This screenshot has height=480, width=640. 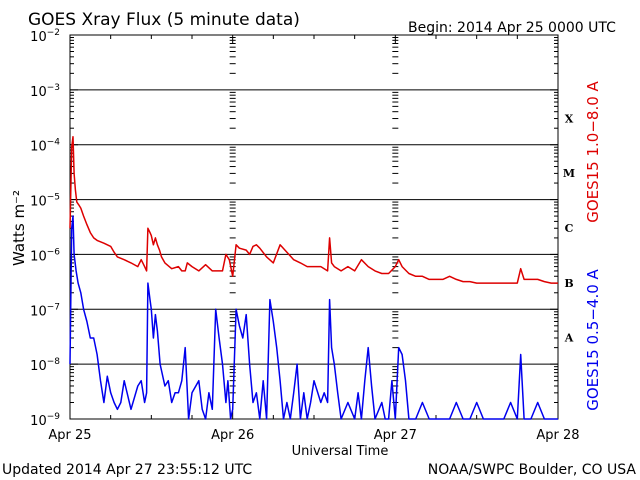 What do you see at coordinates (313, 435) in the screenshot?
I see `x-axis-labels: Apr 25 Apr 26 Apr 27 Apr 28` at bounding box center [313, 435].